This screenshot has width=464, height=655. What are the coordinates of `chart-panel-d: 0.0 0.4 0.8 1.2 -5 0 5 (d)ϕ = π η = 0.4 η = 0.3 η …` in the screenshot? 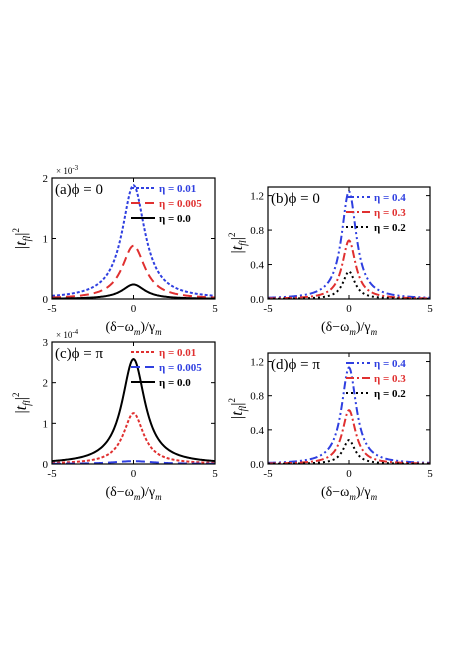 It's located at (330, 427).